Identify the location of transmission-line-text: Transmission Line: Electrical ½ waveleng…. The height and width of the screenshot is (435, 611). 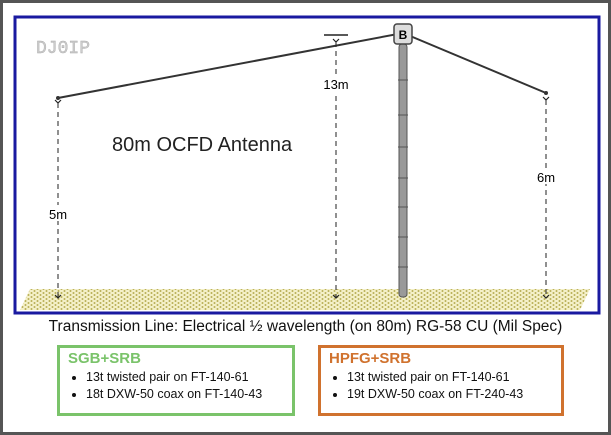
(305, 326).